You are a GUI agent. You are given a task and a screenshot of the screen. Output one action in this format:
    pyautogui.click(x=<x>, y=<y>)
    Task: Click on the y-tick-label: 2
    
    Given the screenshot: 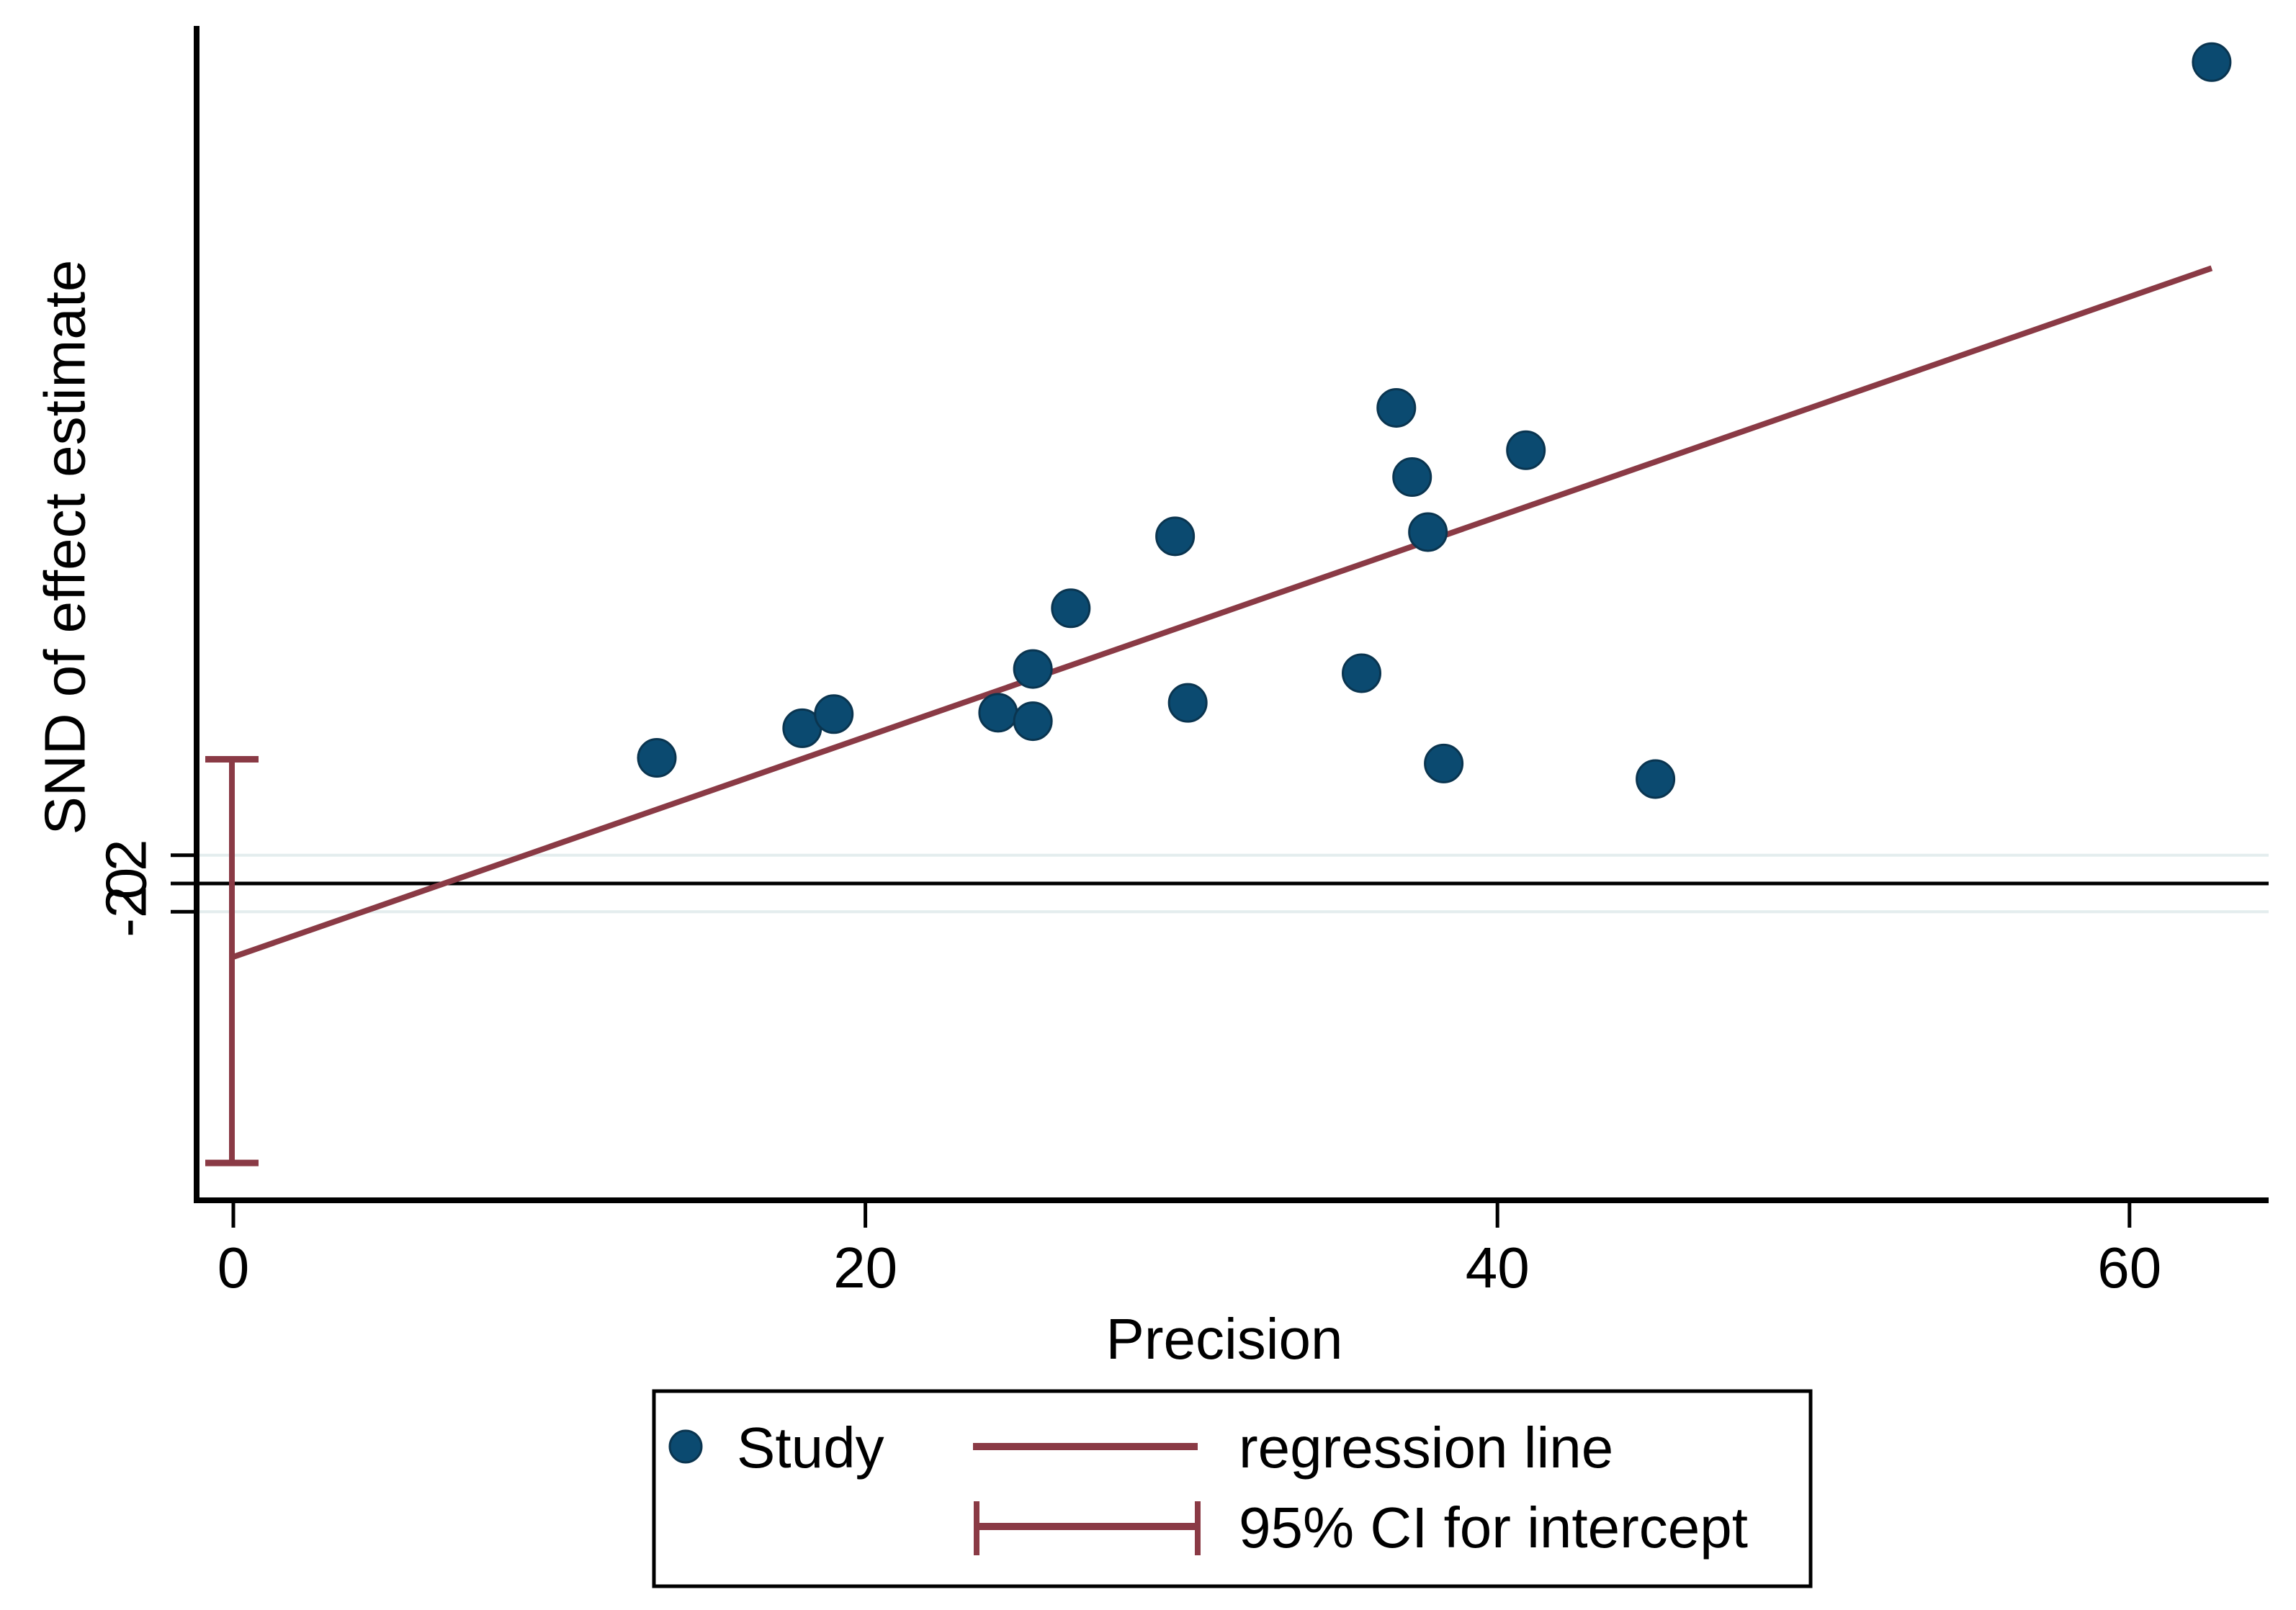 What is the action you would take?
    pyautogui.click(x=126, y=856)
    